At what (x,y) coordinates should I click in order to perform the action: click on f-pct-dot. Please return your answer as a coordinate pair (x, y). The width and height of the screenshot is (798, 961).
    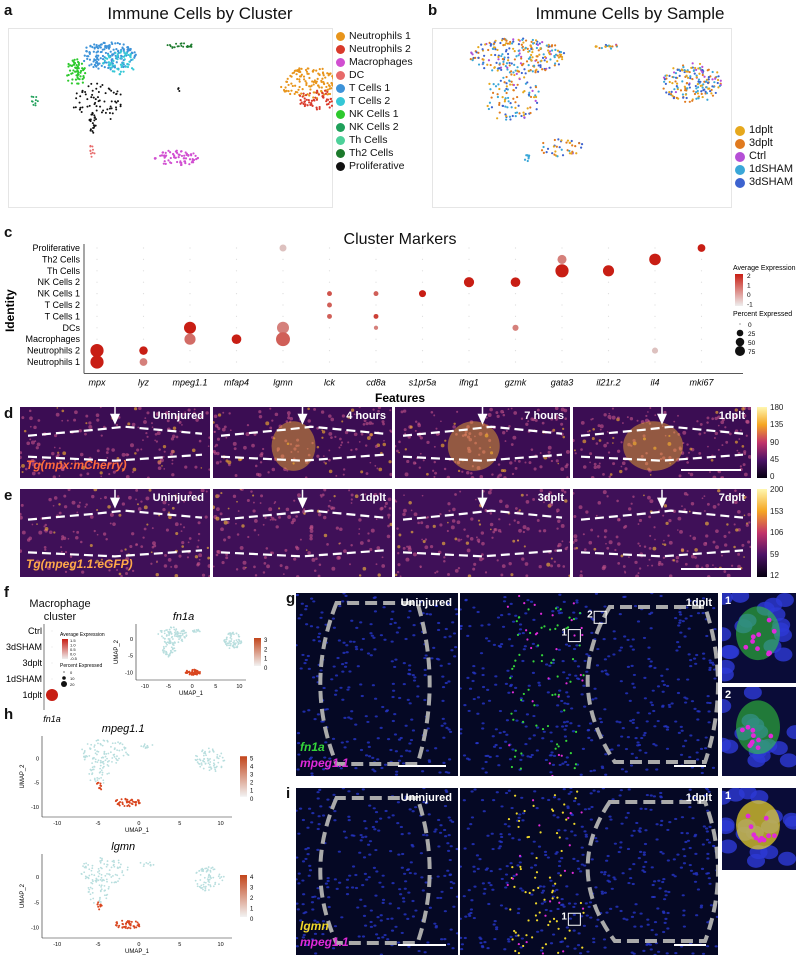
    Looking at the image, I should click on (64, 678).